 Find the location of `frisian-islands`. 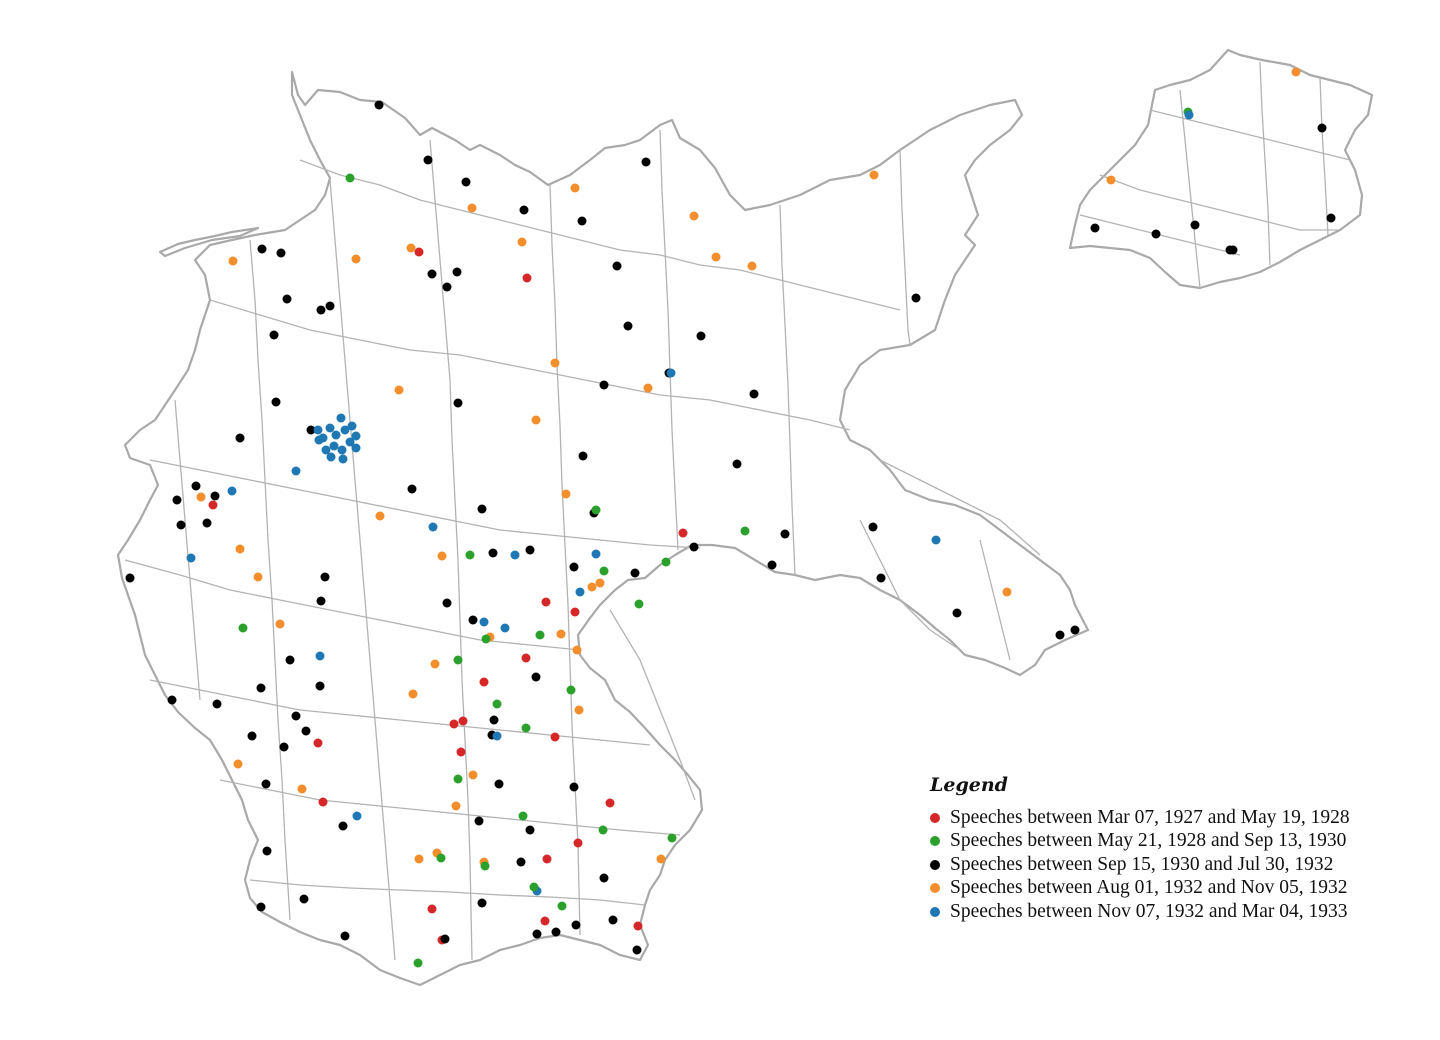

frisian-islands is located at coordinates (209, 242).